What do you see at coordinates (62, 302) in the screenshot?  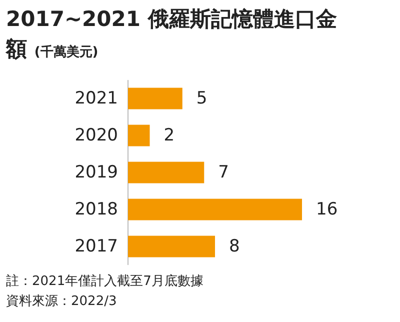 I see `source-note: 資料來源：2022/3` at bounding box center [62, 302].